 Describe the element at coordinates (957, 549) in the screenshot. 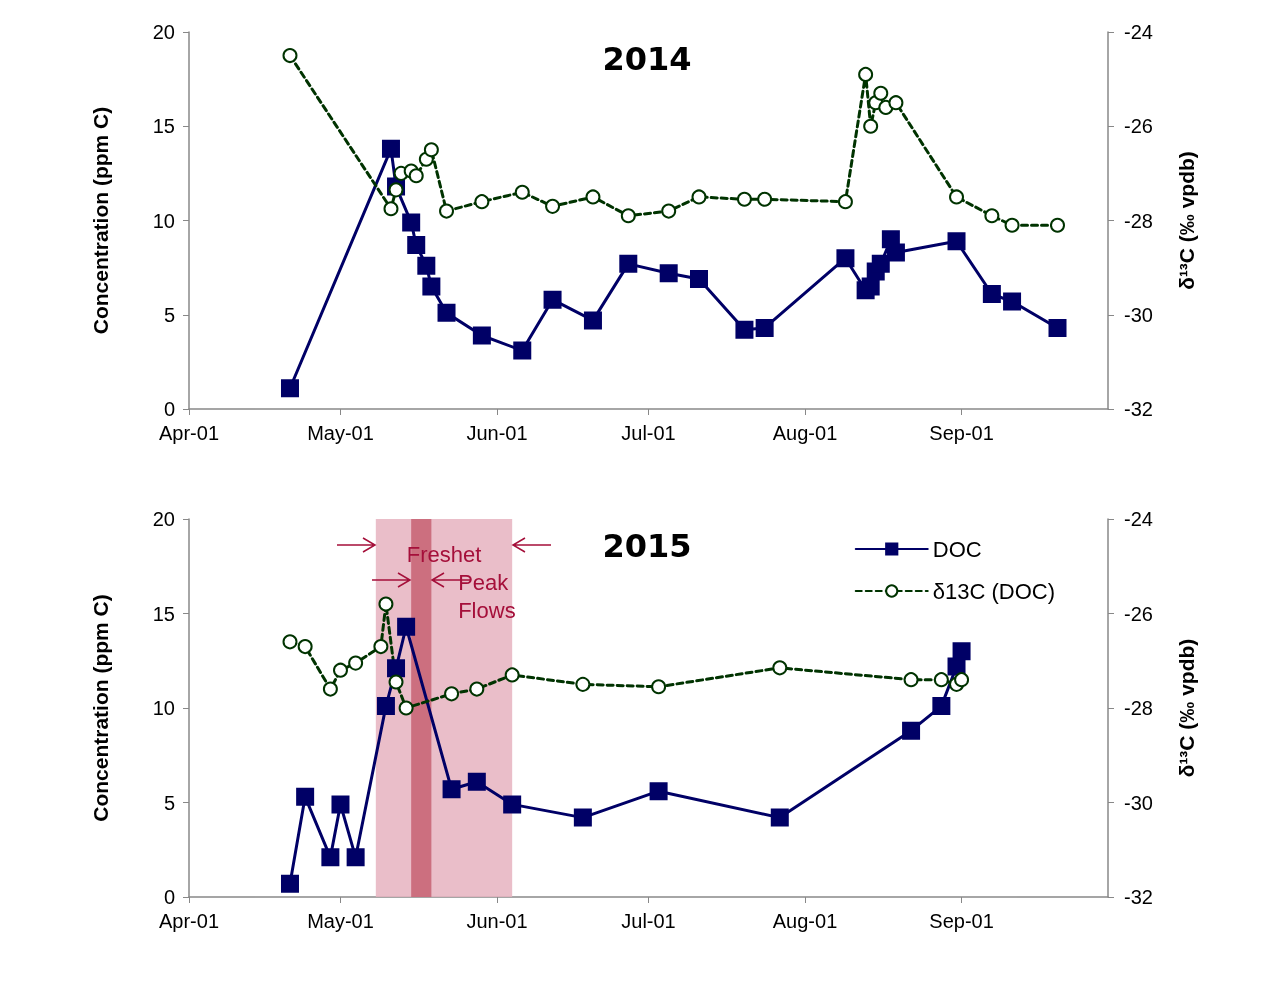

I see `legend-label: DOC` at that location.